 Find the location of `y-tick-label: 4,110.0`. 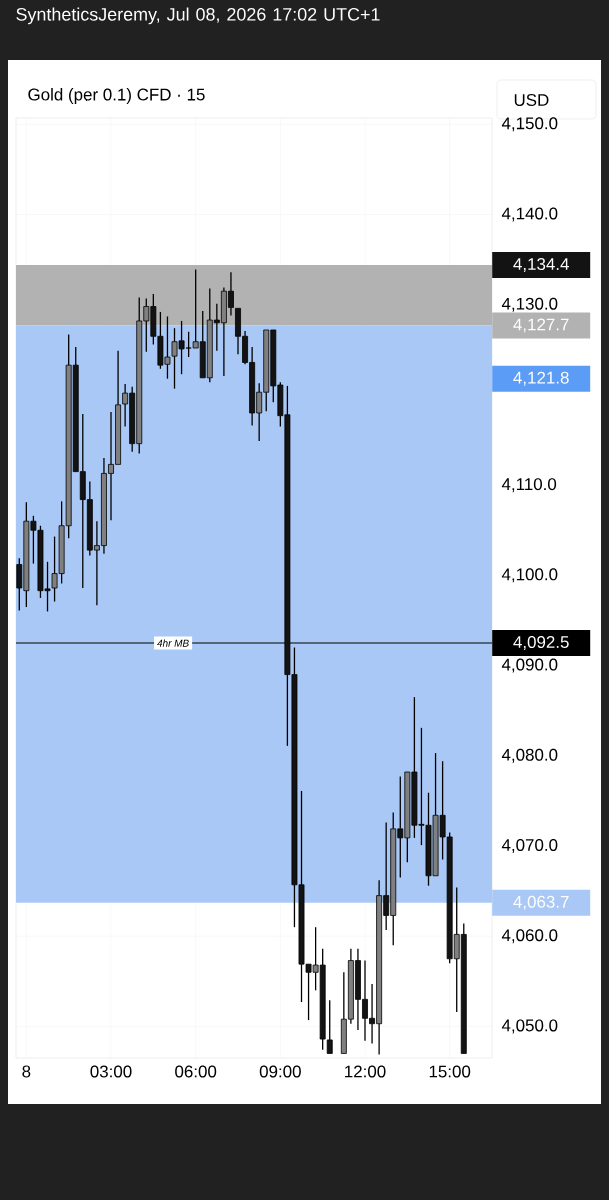

y-tick-label: 4,110.0 is located at coordinates (529, 485).